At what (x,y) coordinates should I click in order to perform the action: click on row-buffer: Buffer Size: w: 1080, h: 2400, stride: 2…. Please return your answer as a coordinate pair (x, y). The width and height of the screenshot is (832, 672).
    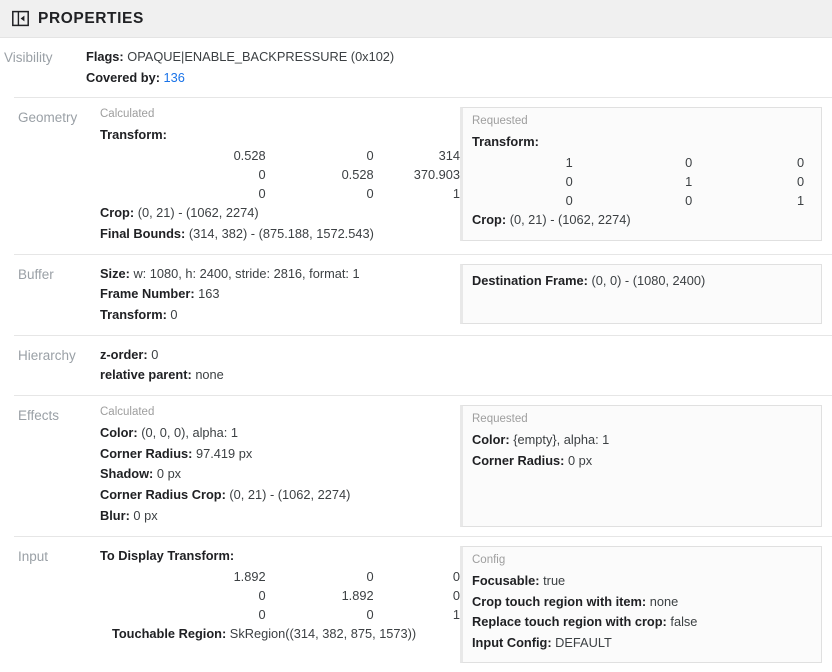
    Looking at the image, I should click on (423, 294).